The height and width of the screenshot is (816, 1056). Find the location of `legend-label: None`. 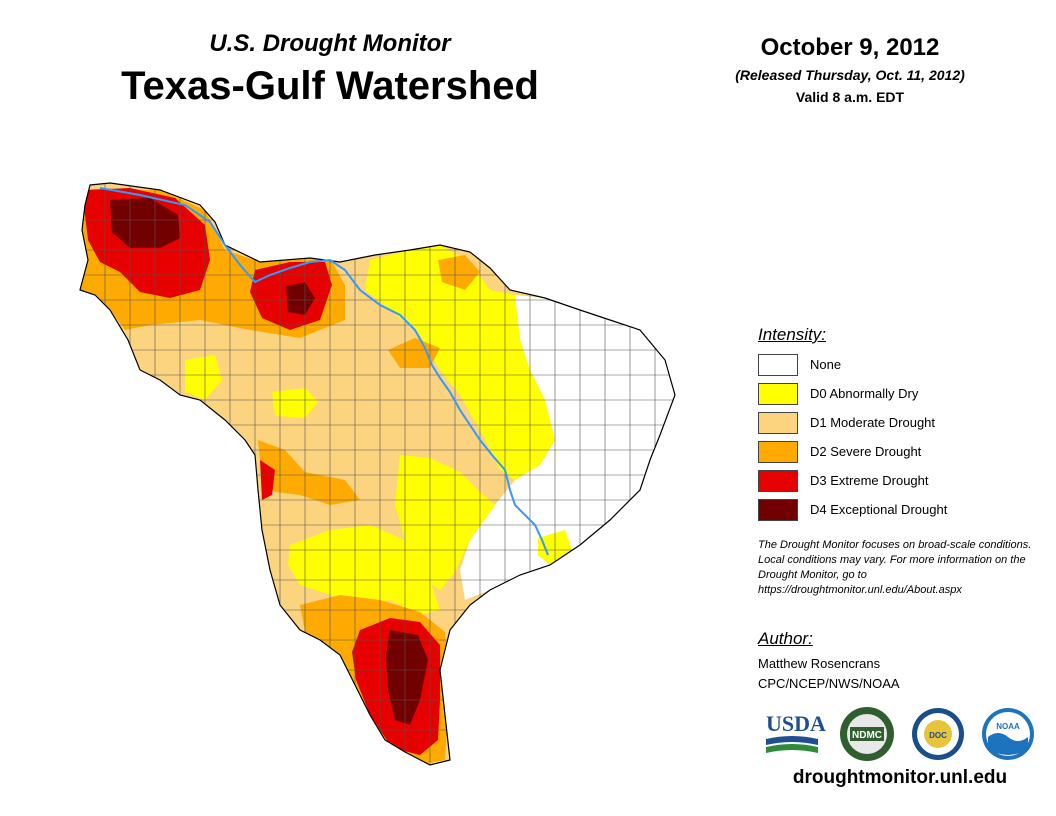

legend-label: None is located at coordinates (826, 364).